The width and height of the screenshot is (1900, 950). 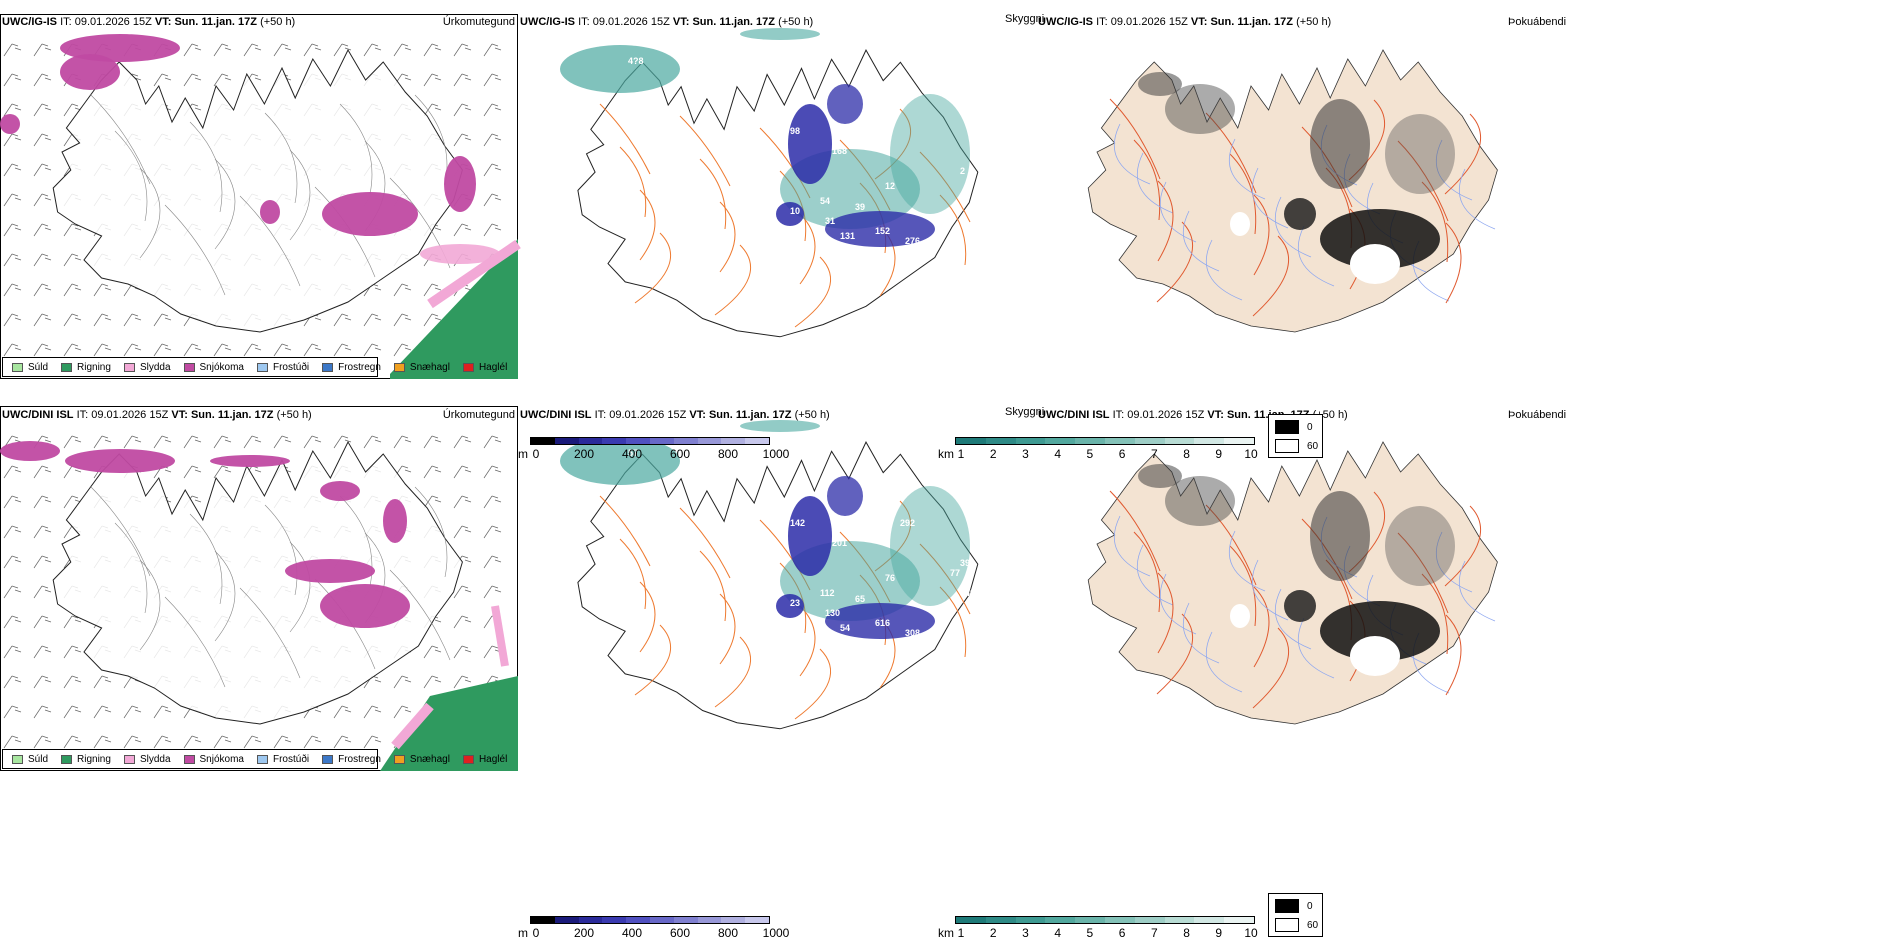 I want to click on ceiling-label: 142, so click(x=797, y=523).